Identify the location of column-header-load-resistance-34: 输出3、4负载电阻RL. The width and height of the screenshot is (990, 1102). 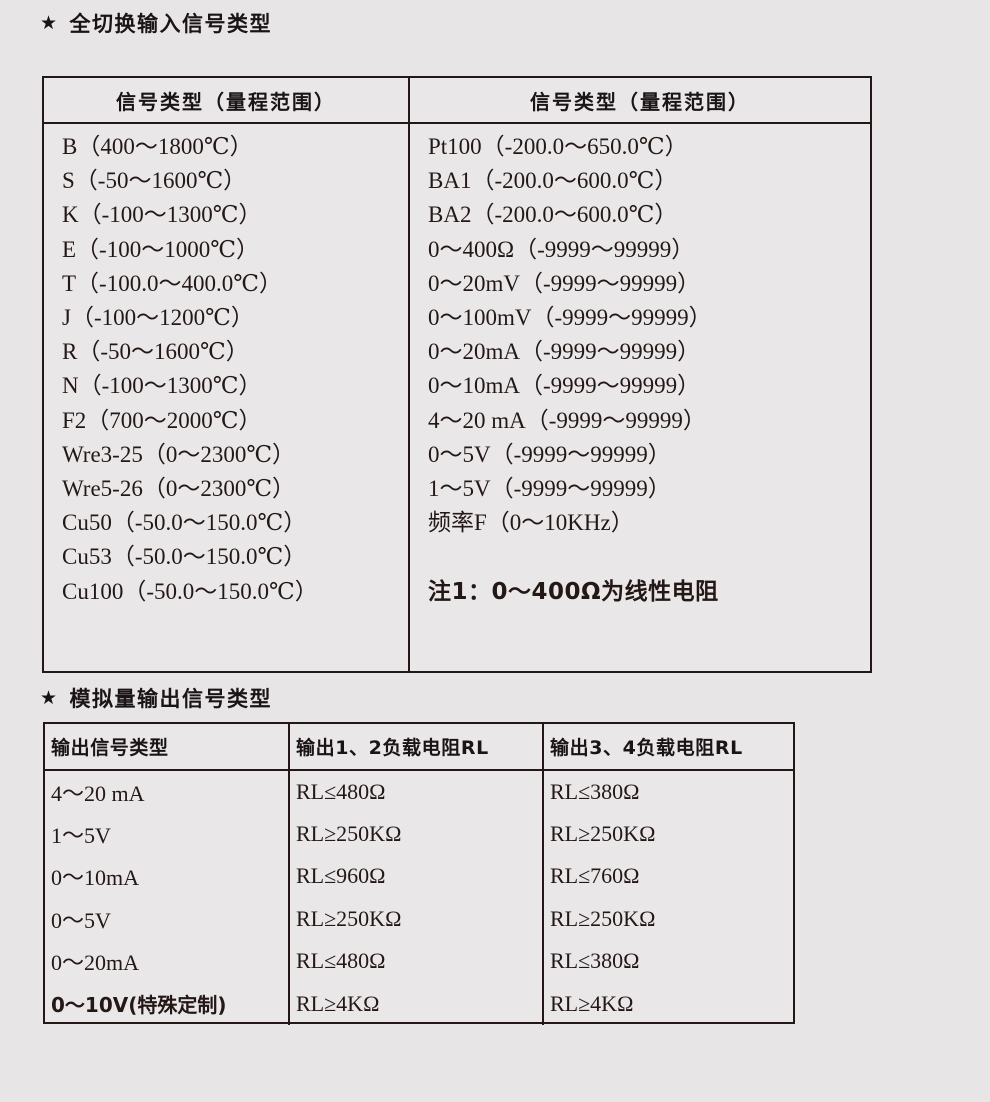
(668, 747).